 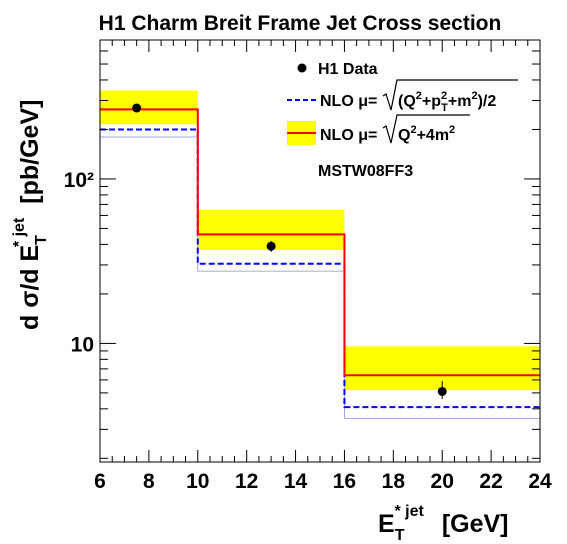 I want to click on x-tick-label: 16, so click(x=344, y=481).